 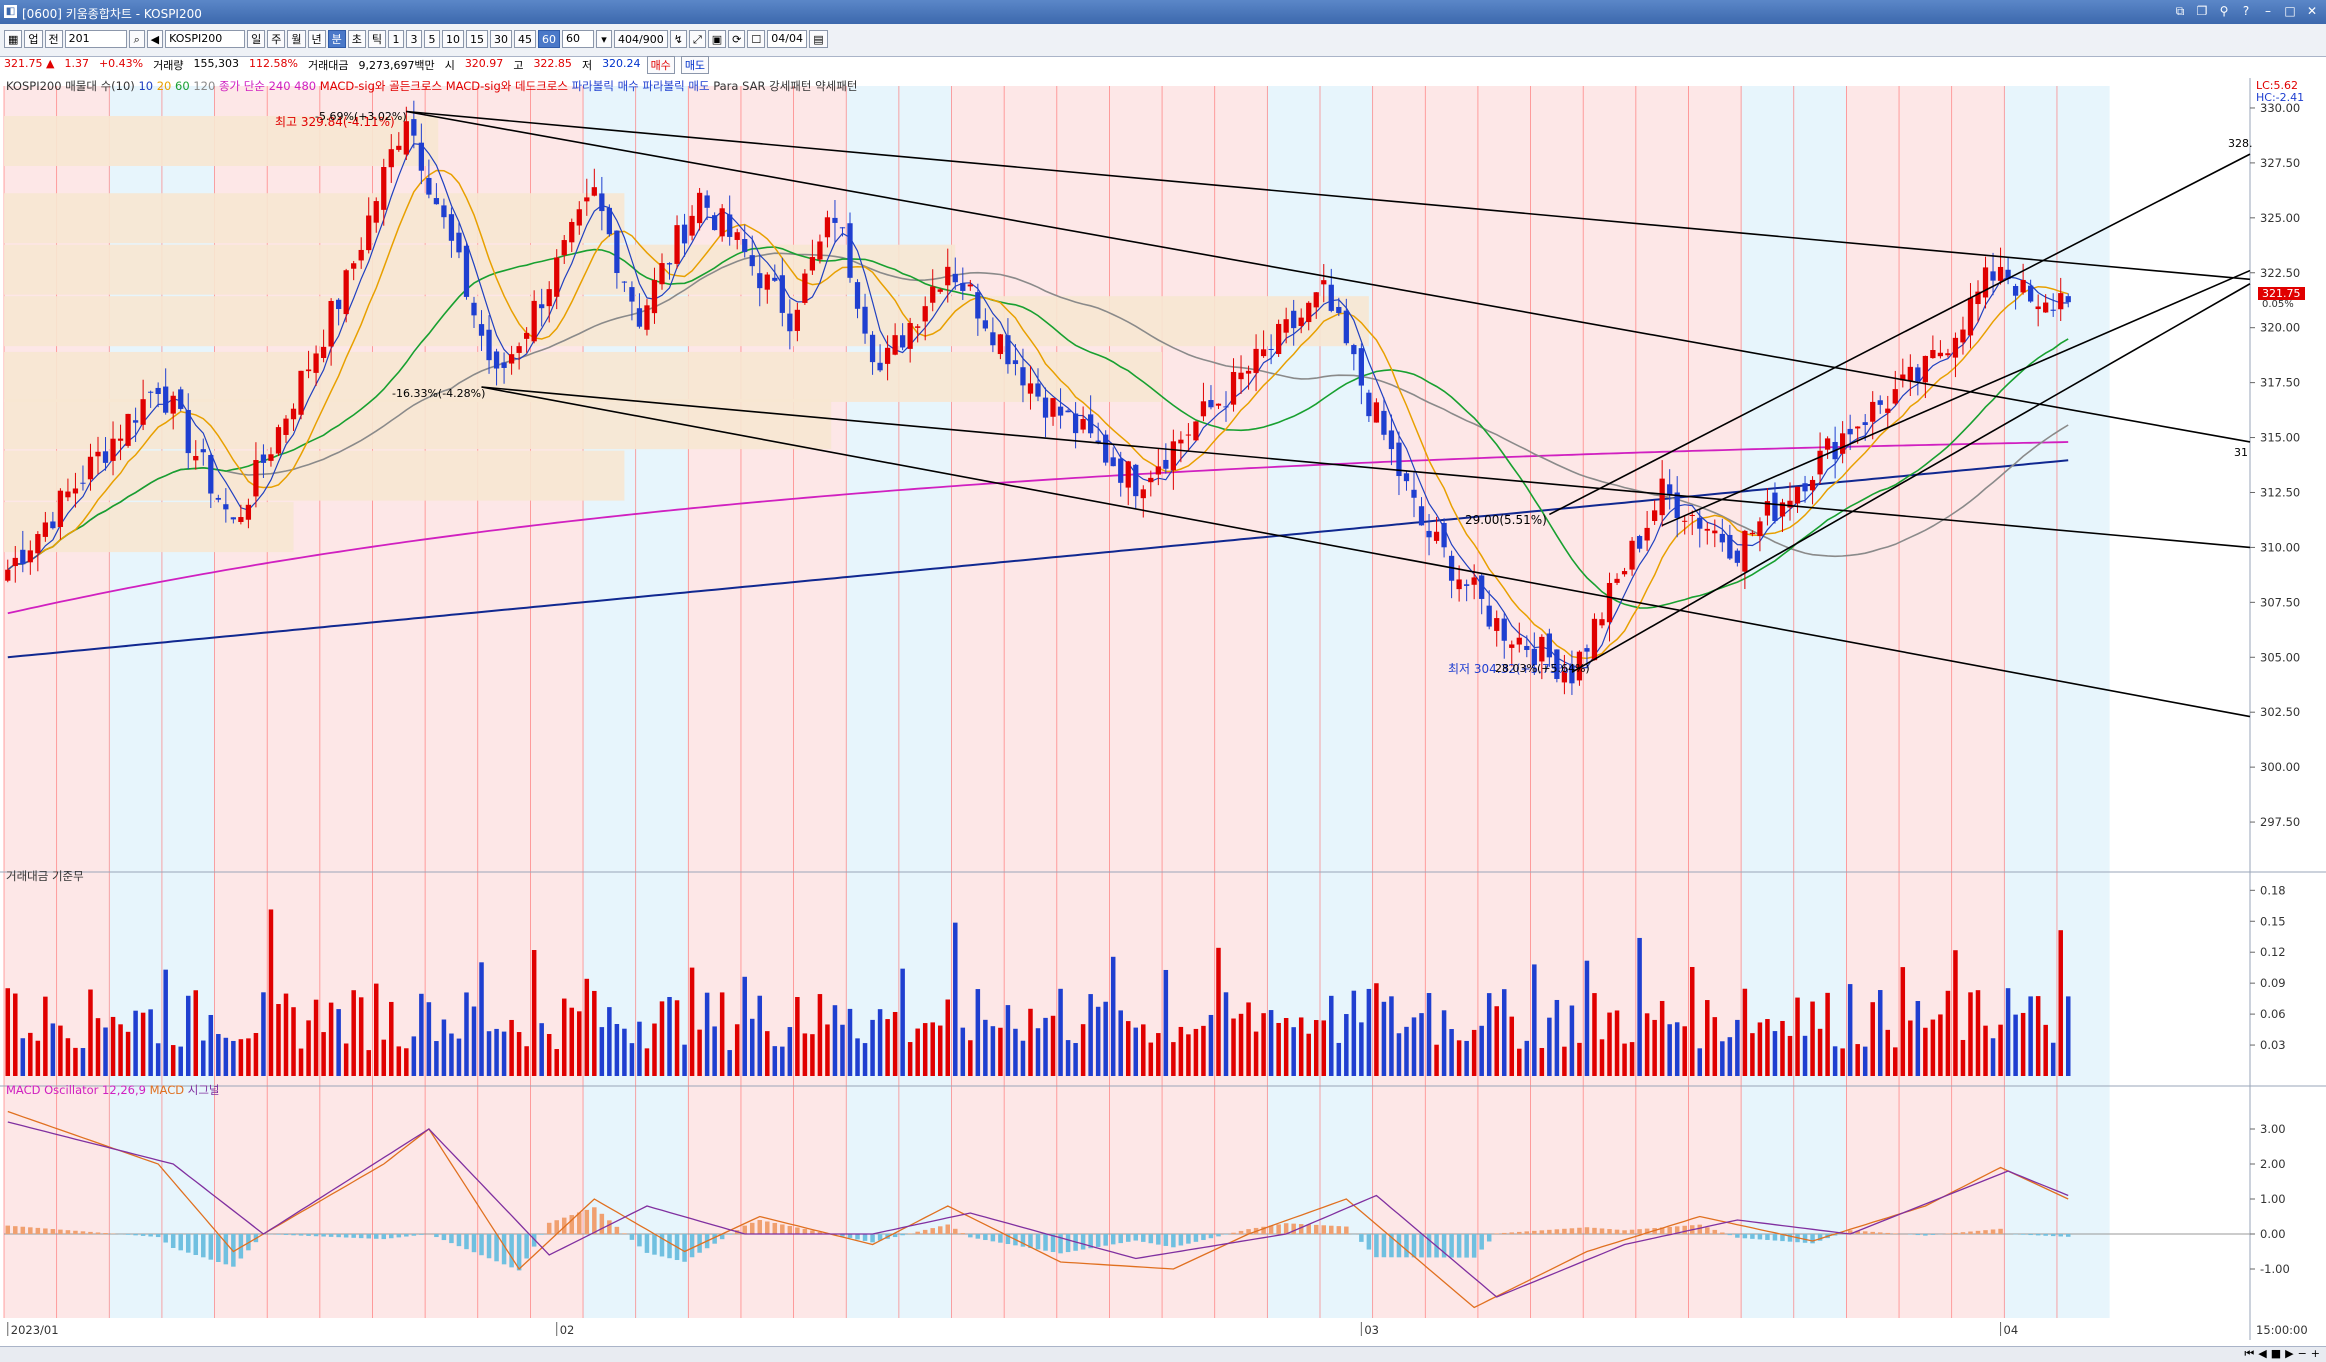 What do you see at coordinates (70, 86) in the screenshot?
I see `legend-main: KOSPI200 매물대 수(10)` at bounding box center [70, 86].